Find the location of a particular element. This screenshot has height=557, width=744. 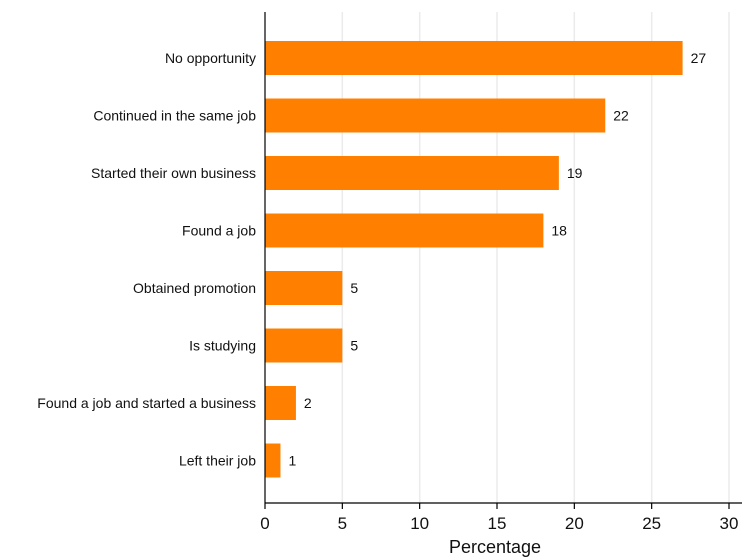

x-tick-label: 25 is located at coordinates (651, 523).